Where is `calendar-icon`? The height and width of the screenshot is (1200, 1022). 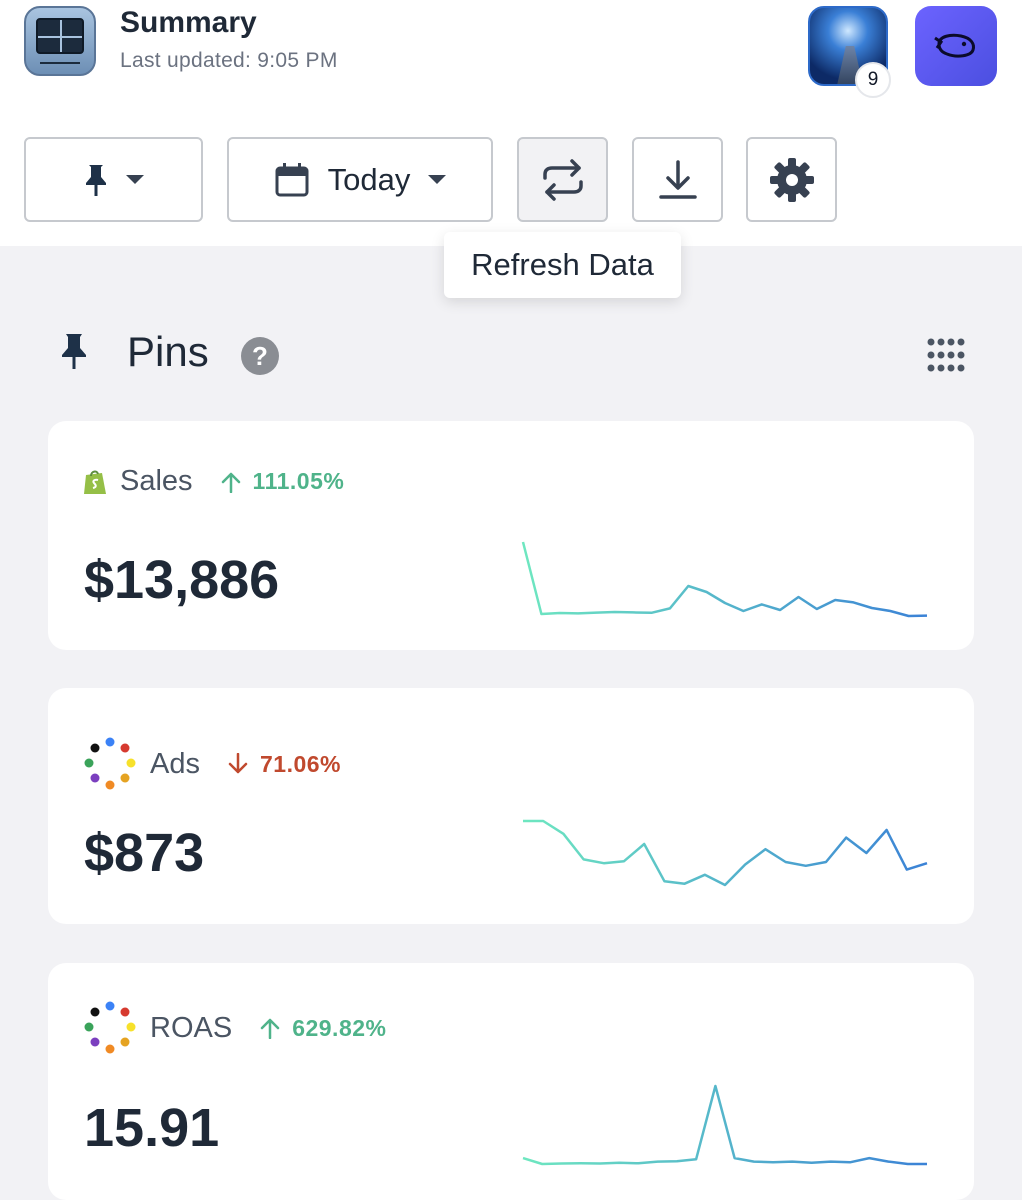 calendar-icon is located at coordinates (292, 179).